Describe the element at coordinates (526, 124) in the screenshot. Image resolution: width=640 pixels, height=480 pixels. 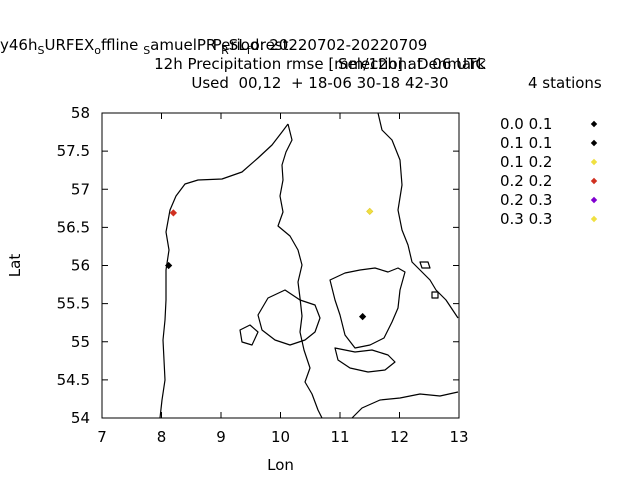
I see `legend-label: 0.0 0.1` at that location.